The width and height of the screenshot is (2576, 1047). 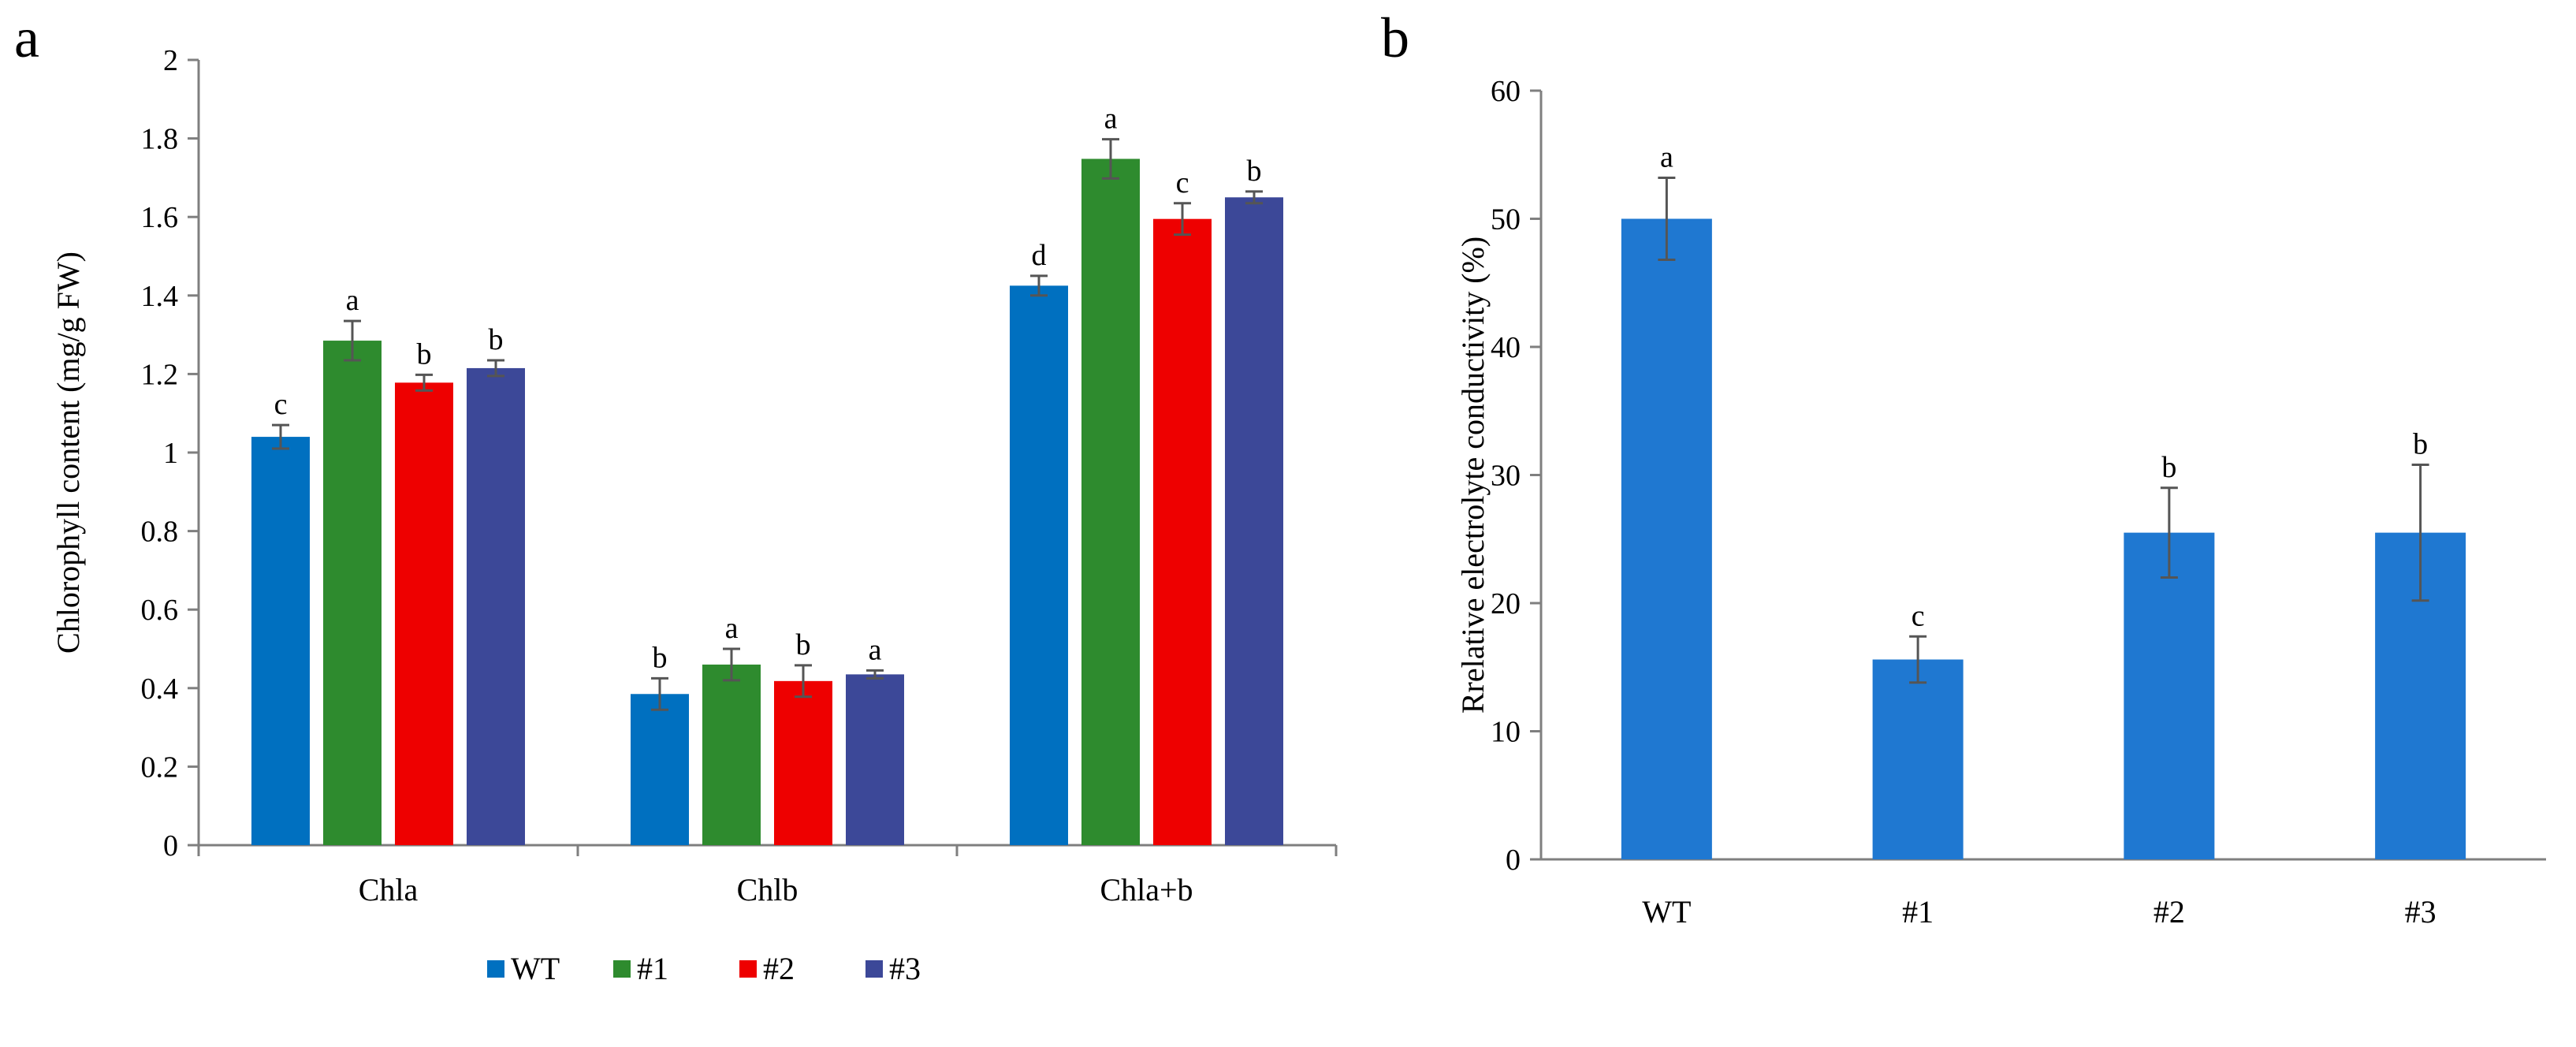 I want to click on y-tick-label: 0.4, so click(x=160, y=689).